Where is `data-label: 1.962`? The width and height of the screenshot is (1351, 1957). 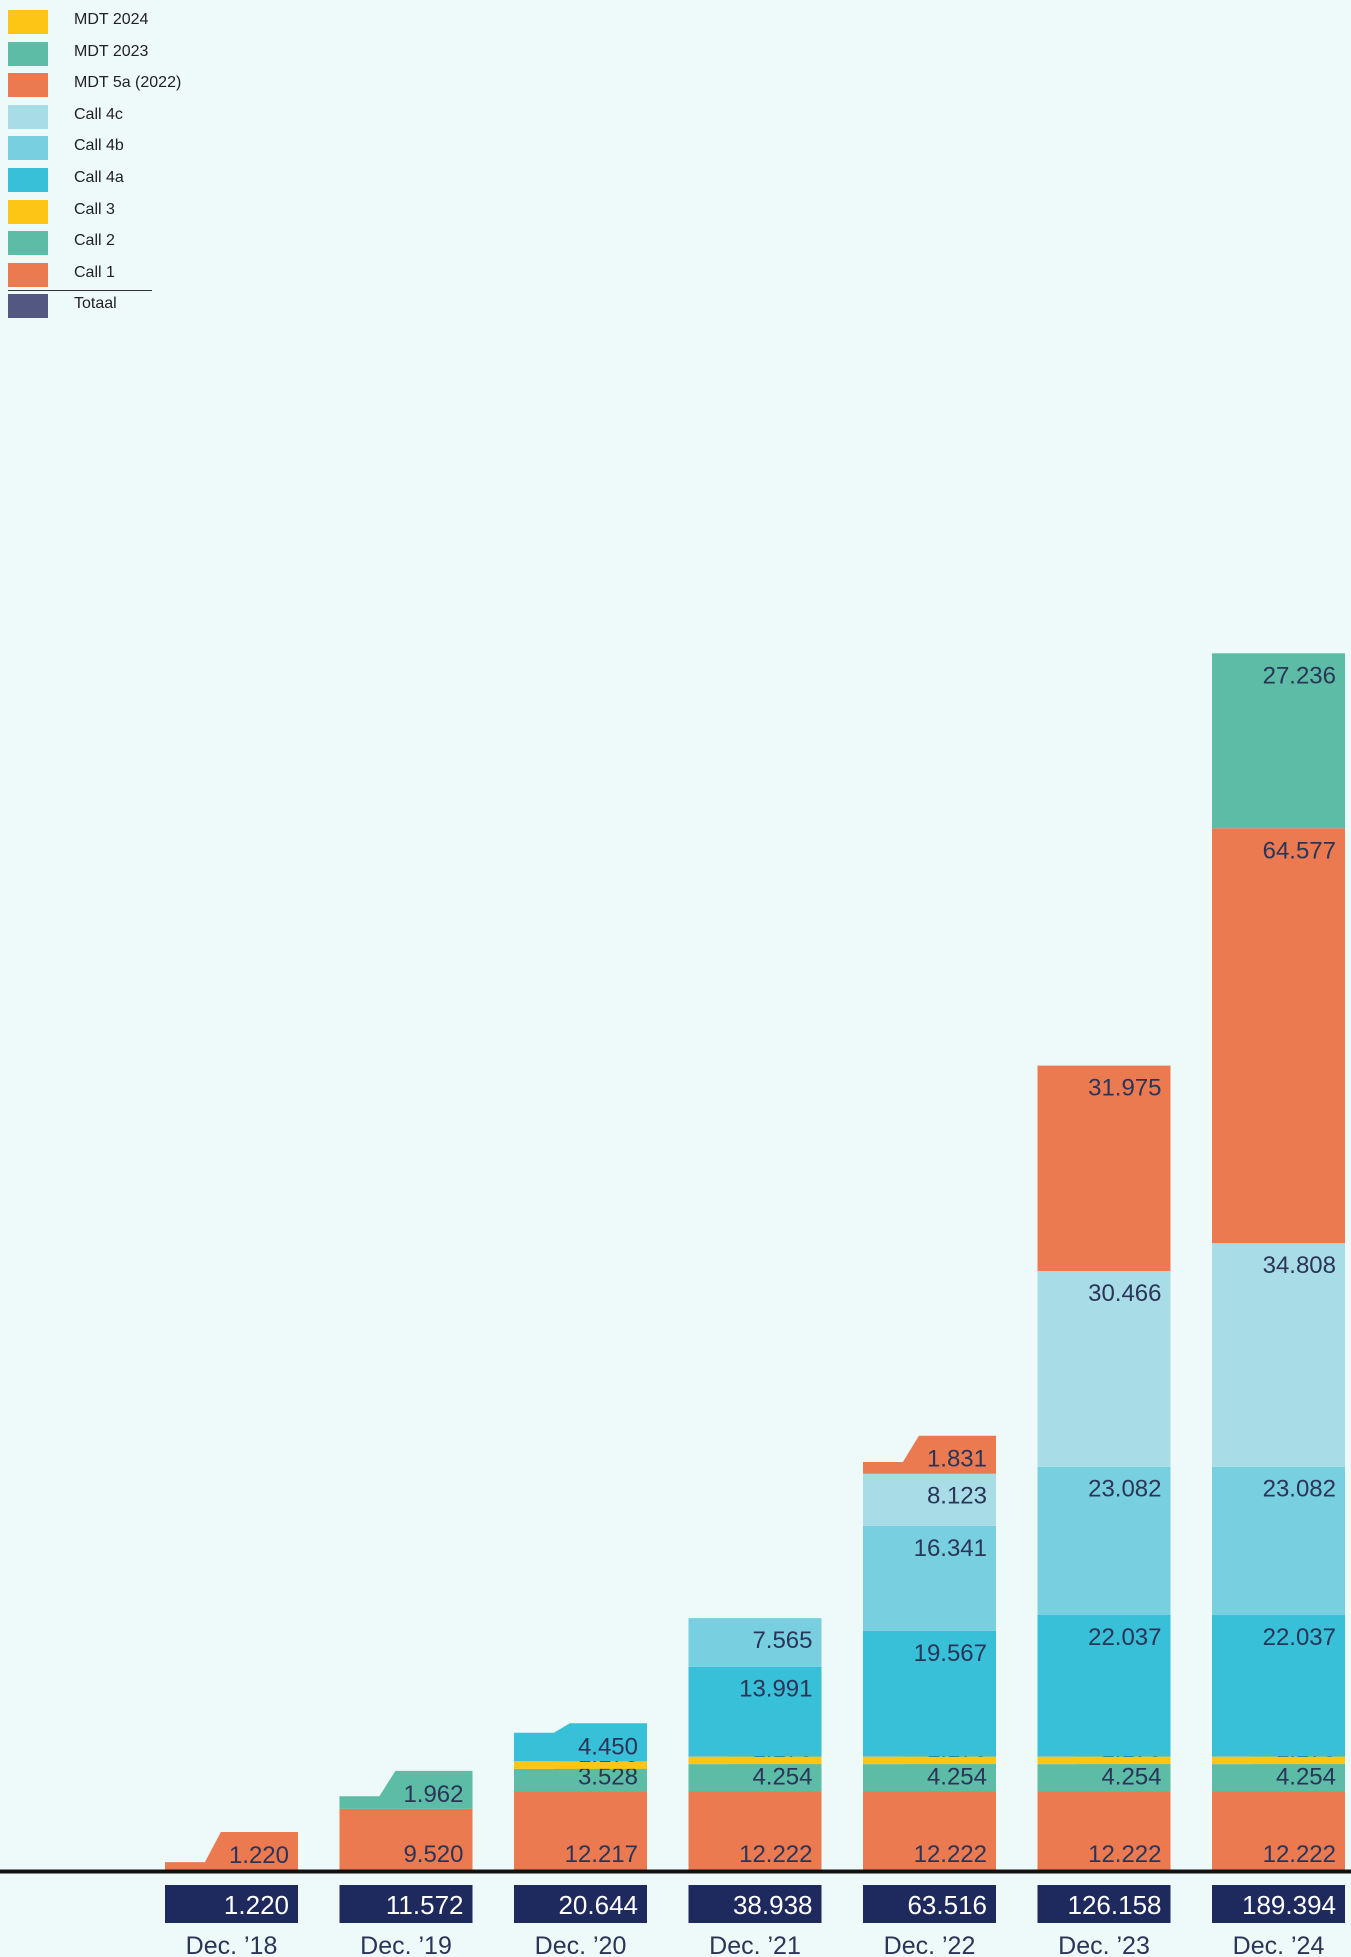
data-label: 1.962 is located at coordinates (433, 1794).